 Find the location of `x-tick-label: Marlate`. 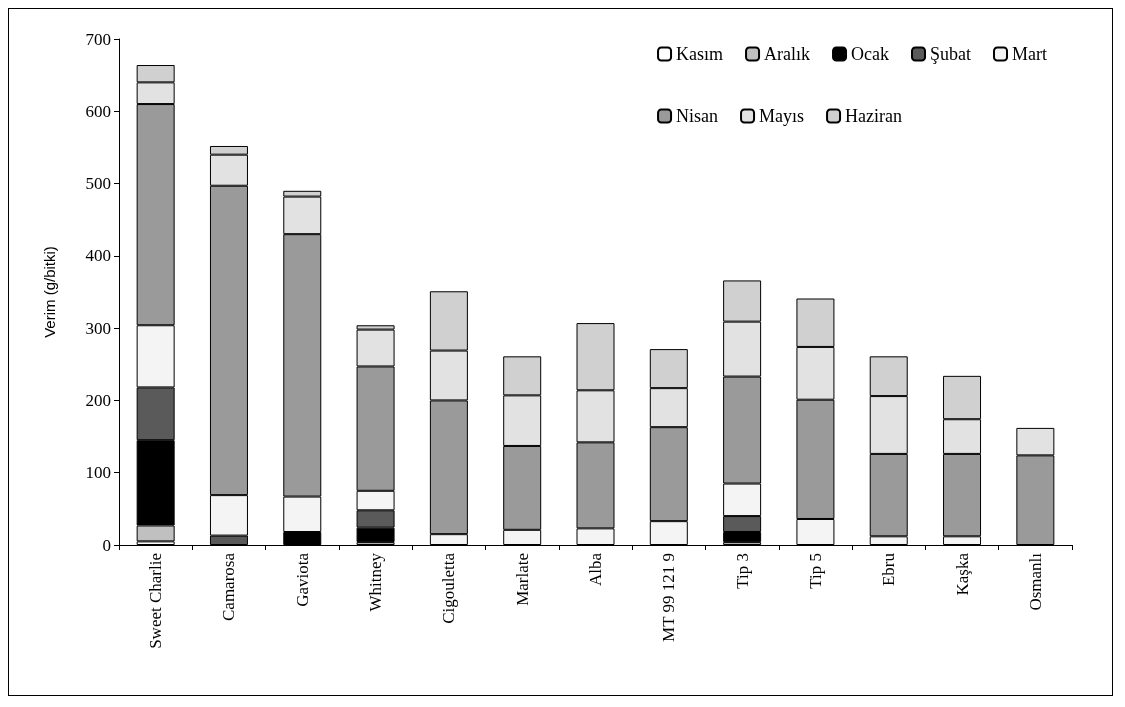

x-tick-label: Marlate is located at coordinates (522, 579).